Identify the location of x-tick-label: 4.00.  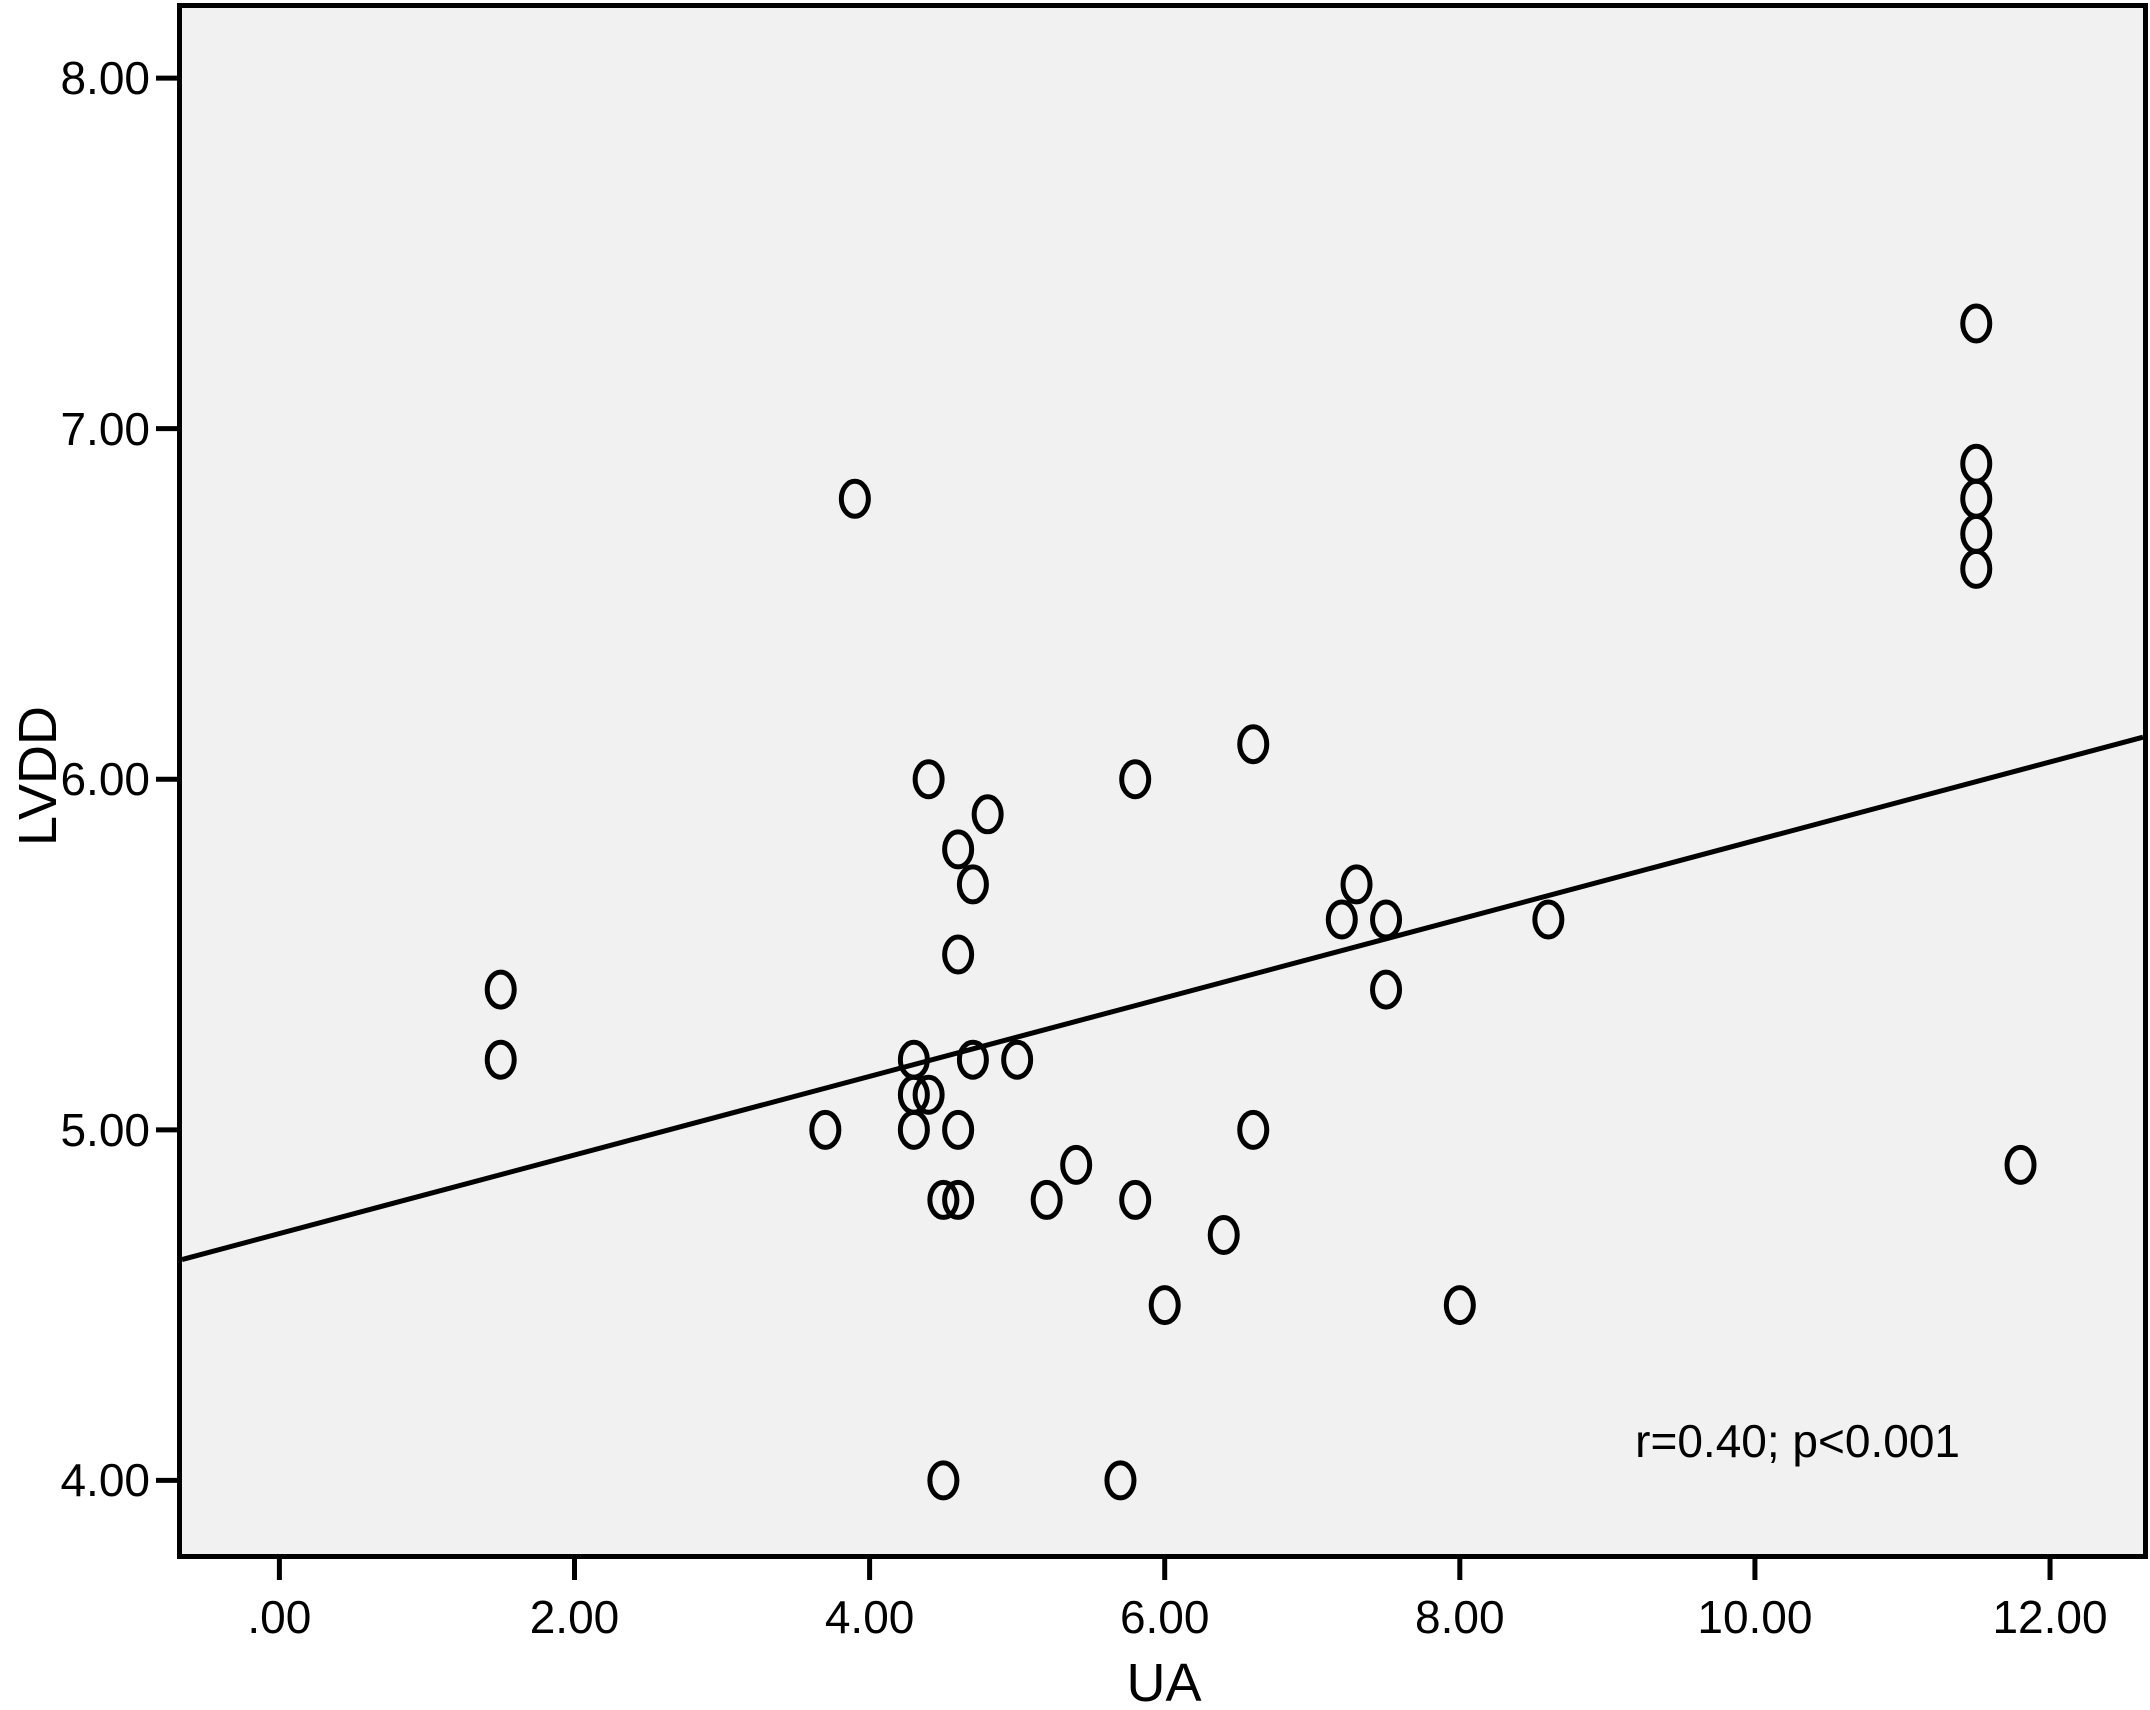
(869, 1617).